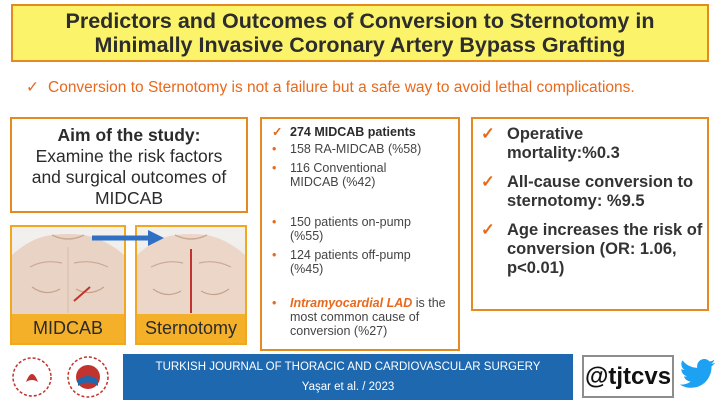  Describe the element at coordinates (348, 387) in the screenshot. I see `authors: Yaşar et al. / 2023` at that location.